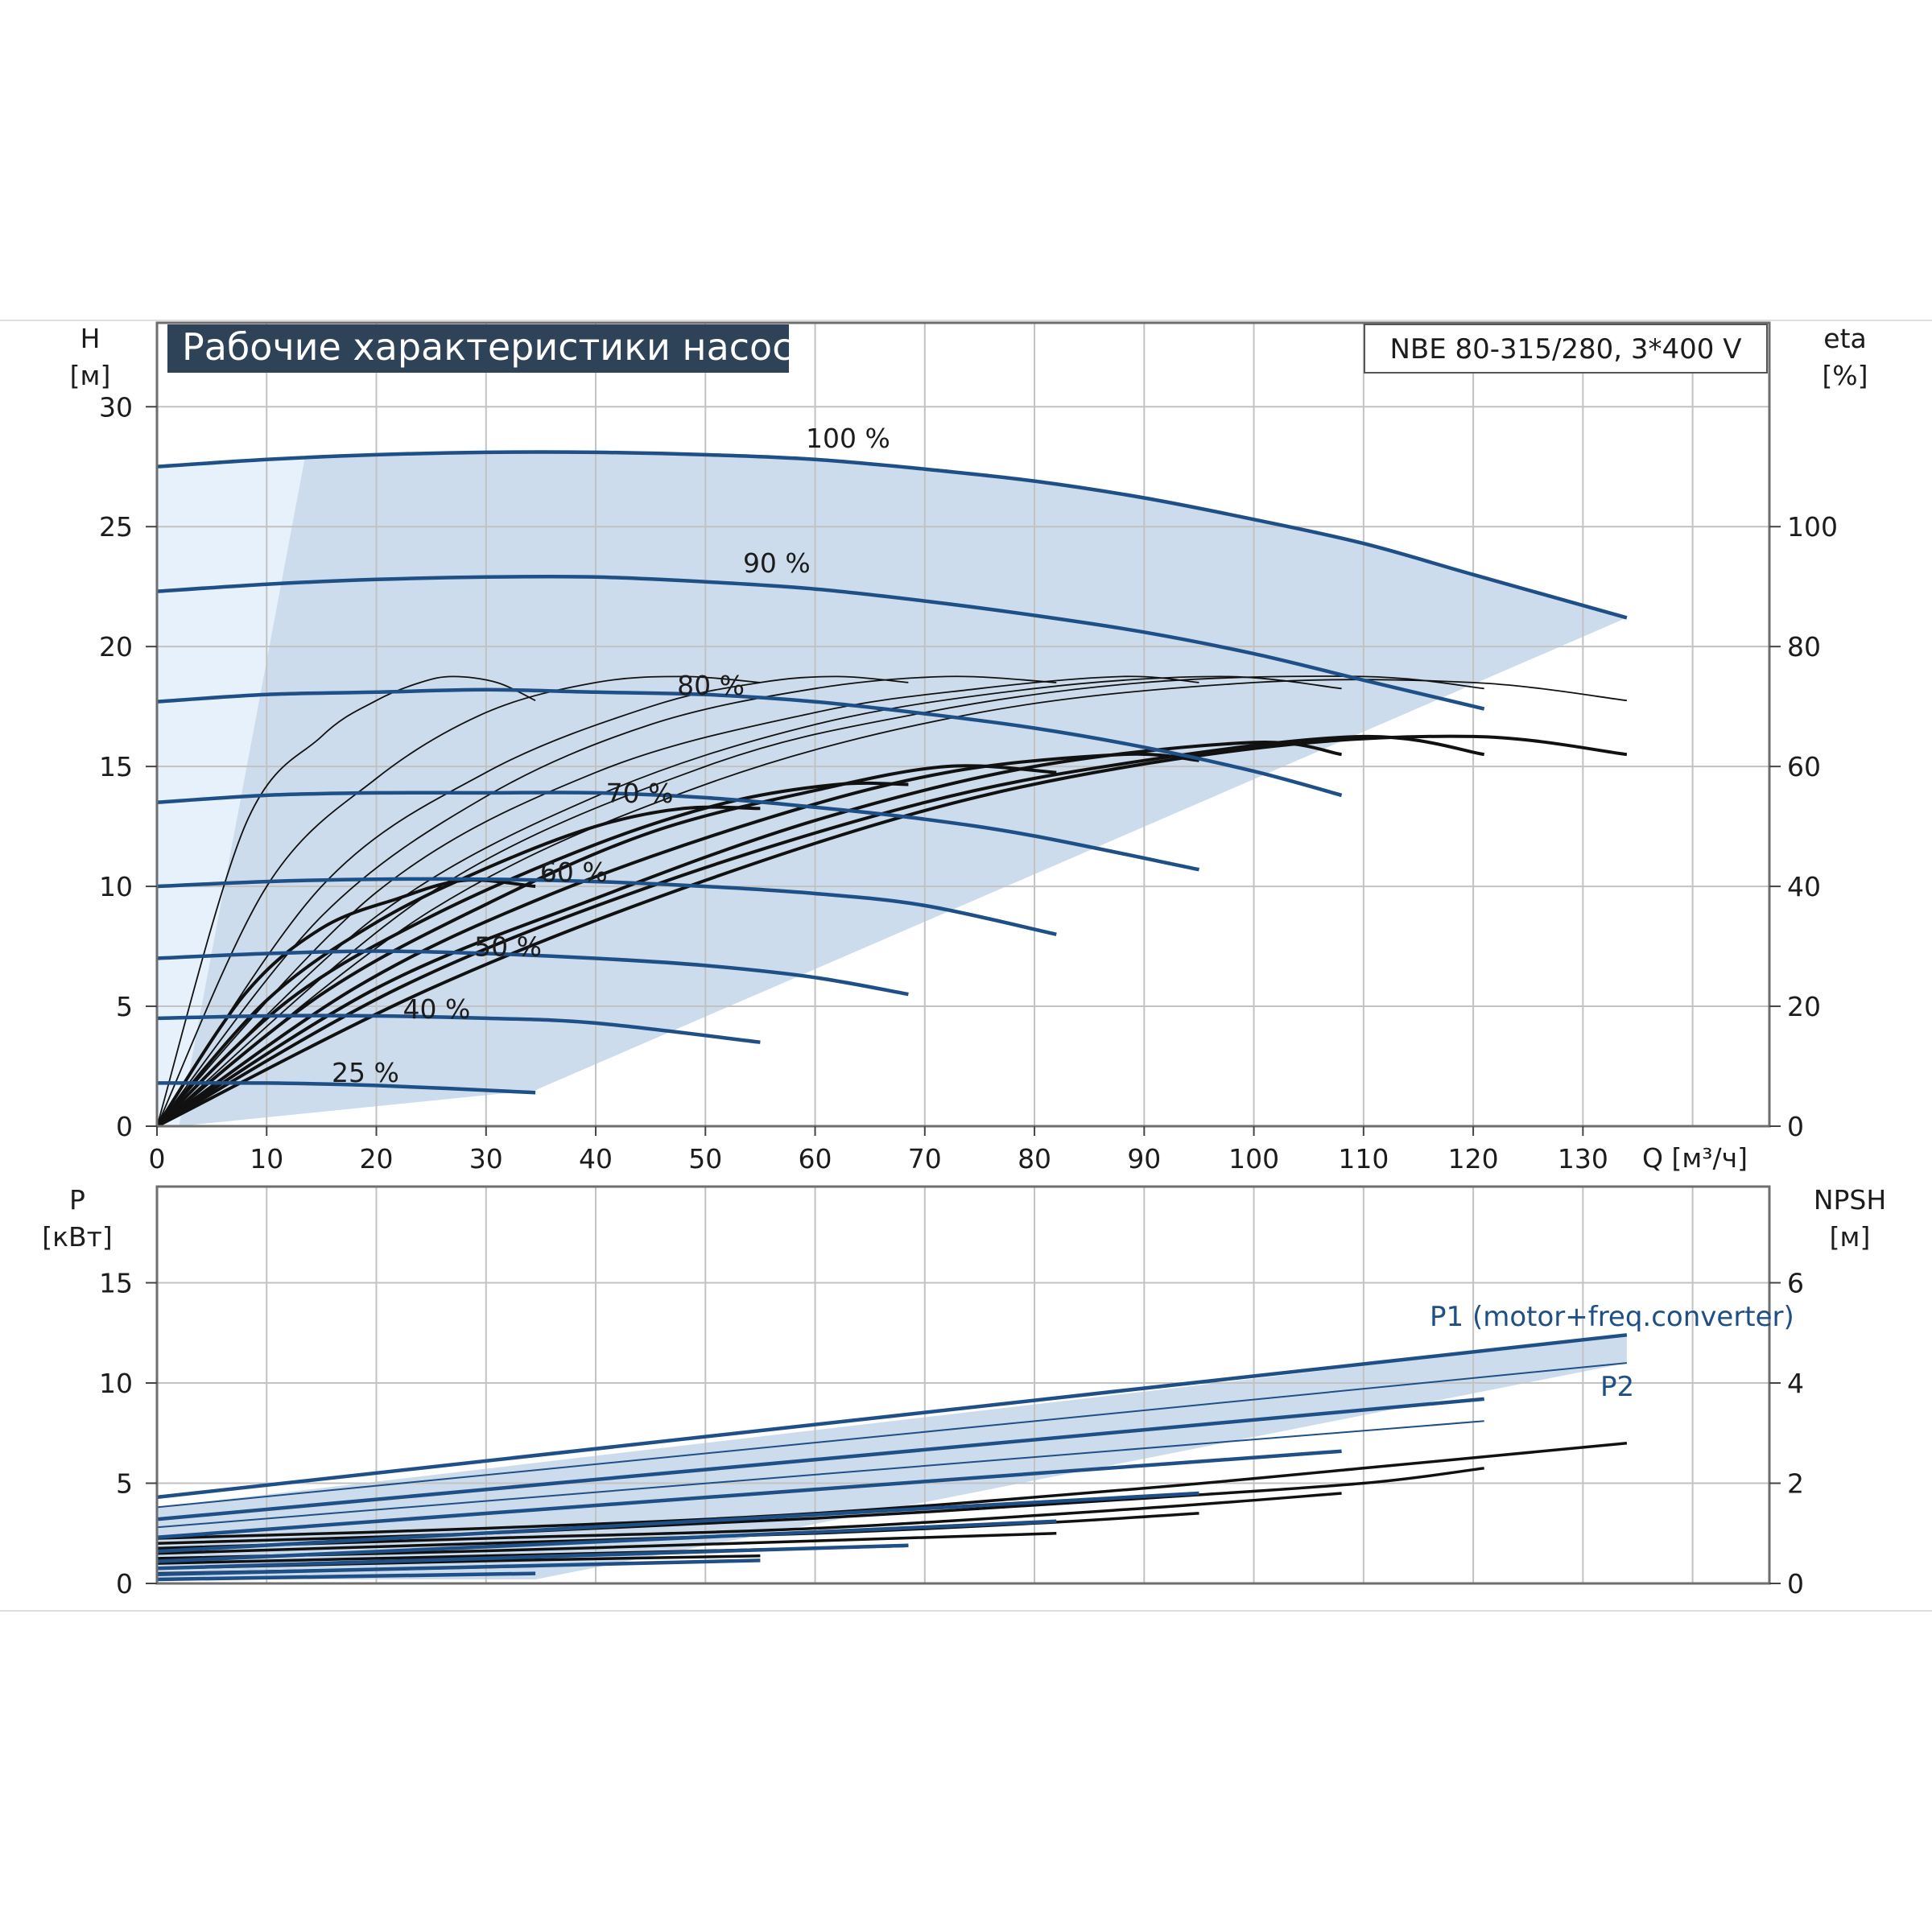 This screenshot has width=1932, height=1932. Describe the element at coordinates (124, 1584) in the screenshot. I see `p-tick-label: 0` at that location.